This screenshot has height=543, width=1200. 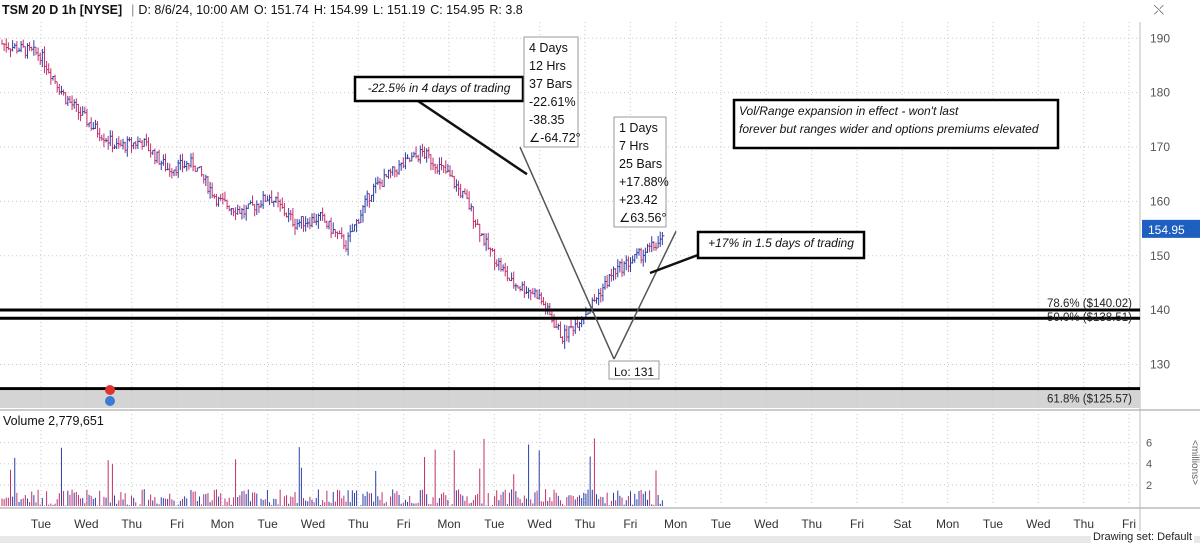 What do you see at coordinates (399, 10) in the screenshot?
I see `low-value: L: 151.19` at bounding box center [399, 10].